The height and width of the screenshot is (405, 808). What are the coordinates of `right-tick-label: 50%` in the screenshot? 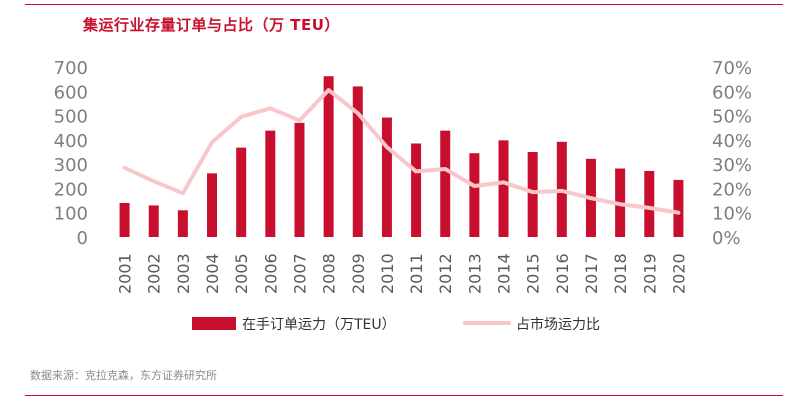 It's located at (732, 117).